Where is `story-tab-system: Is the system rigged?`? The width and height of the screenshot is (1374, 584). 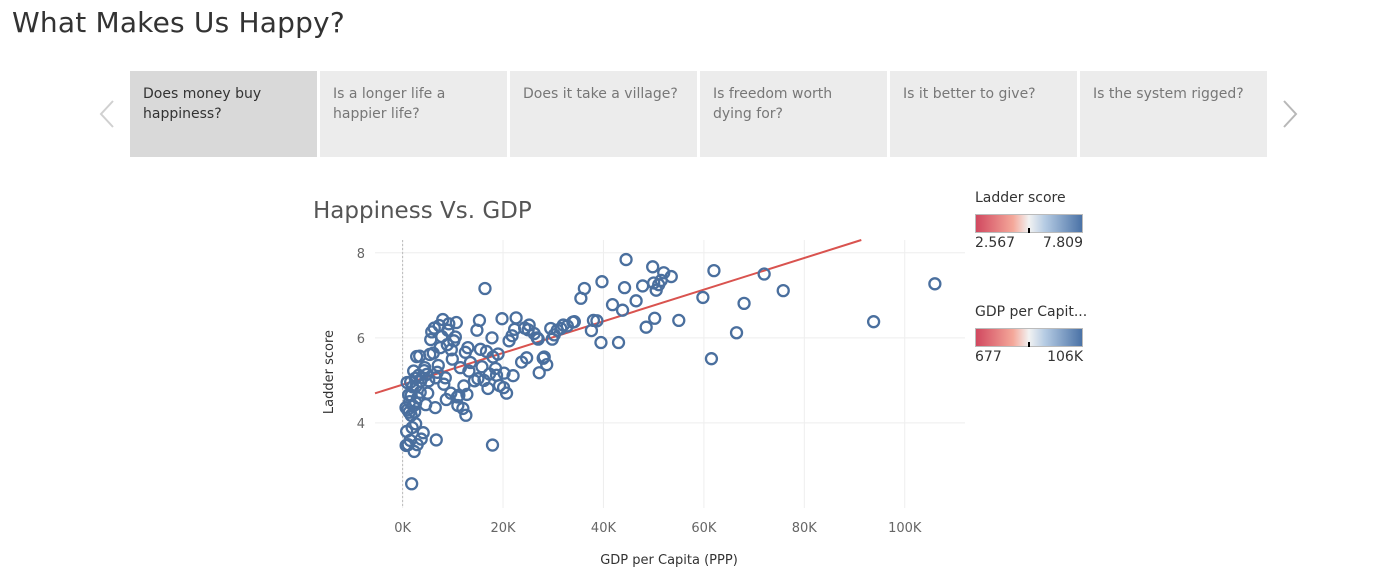 story-tab-system: Is the system rigged? is located at coordinates (1173, 114).